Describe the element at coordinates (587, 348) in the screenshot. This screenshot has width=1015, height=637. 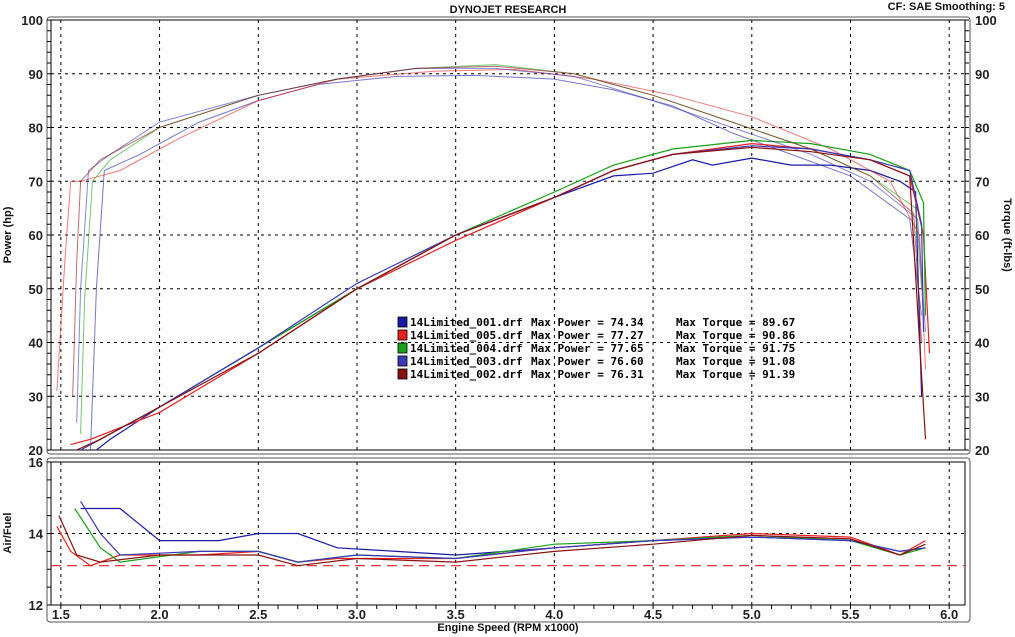
I see `legend-max-power: Max Power = 77.65` at that location.